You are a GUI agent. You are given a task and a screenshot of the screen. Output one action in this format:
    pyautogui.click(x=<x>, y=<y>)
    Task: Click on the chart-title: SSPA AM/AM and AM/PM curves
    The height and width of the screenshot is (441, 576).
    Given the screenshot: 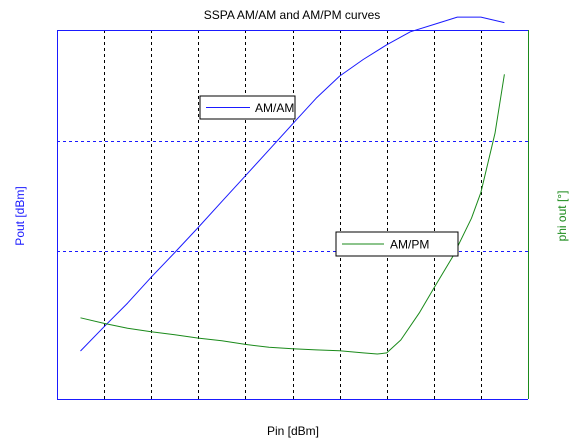 What is the action you would take?
    pyautogui.click(x=292, y=15)
    